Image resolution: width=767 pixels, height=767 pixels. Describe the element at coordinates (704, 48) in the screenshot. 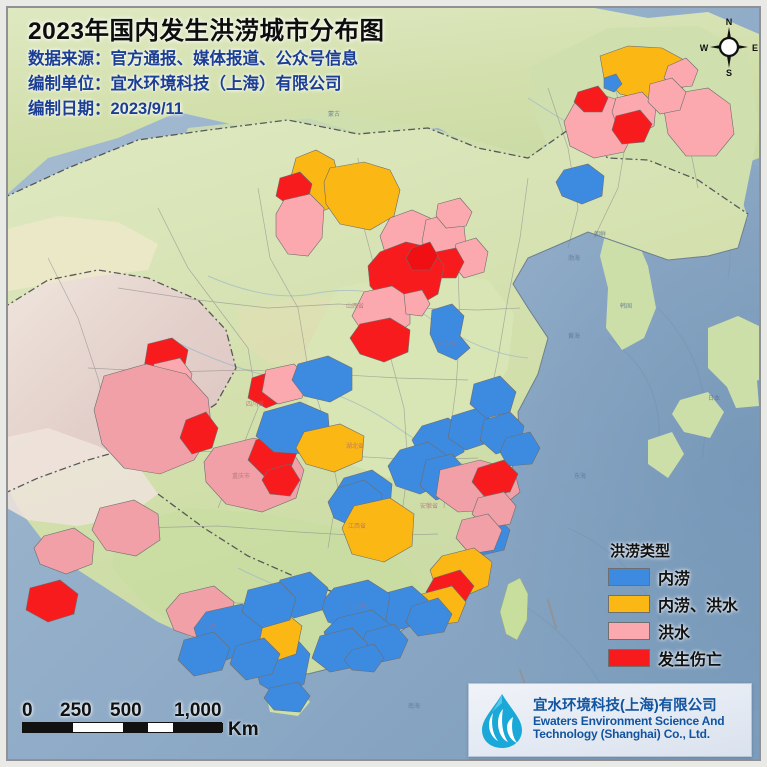

I see `compass-west-label: W` at that location.